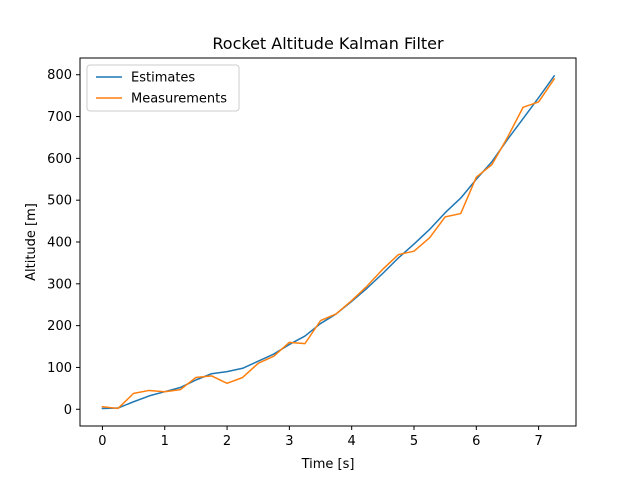 This screenshot has width=640, height=480. I want to click on x-tick-label-6: 6, so click(476, 441).